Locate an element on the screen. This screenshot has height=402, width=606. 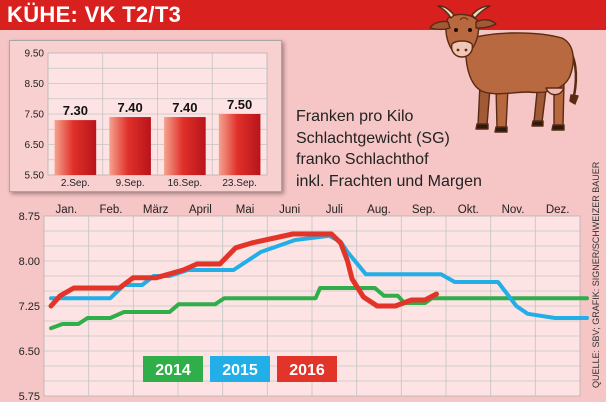
month-label: April is located at coordinates (200, 210).